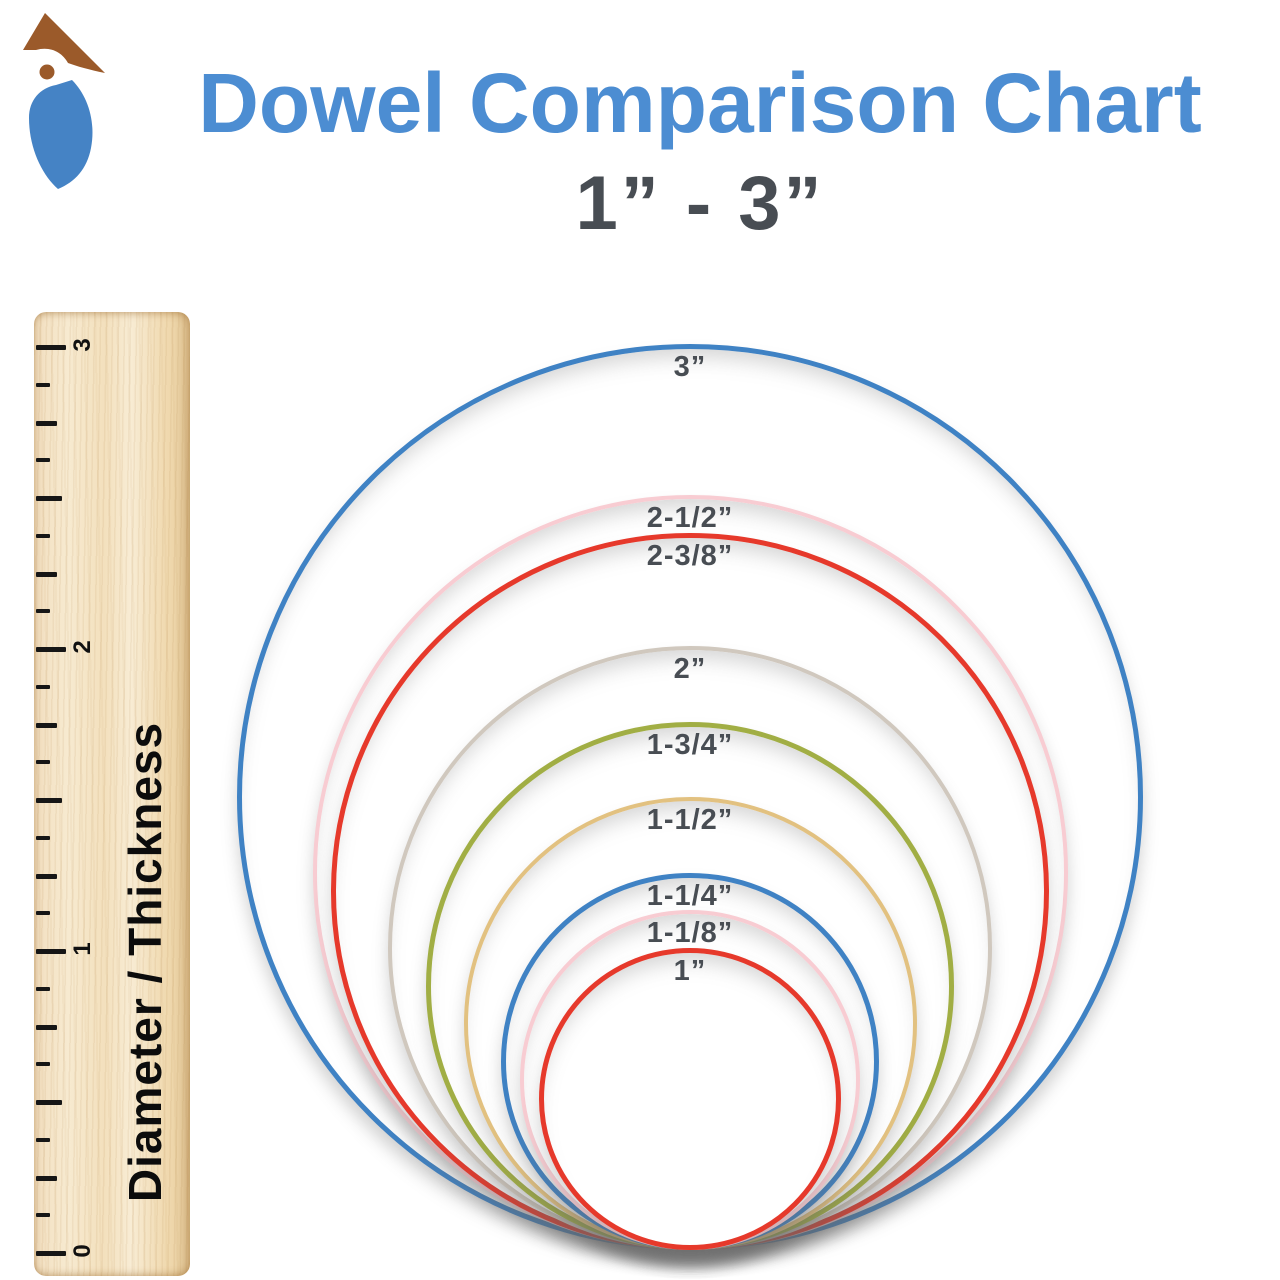  Describe the element at coordinates (82, 647) in the screenshot. I see `ruler-number-2: 2` at that location.